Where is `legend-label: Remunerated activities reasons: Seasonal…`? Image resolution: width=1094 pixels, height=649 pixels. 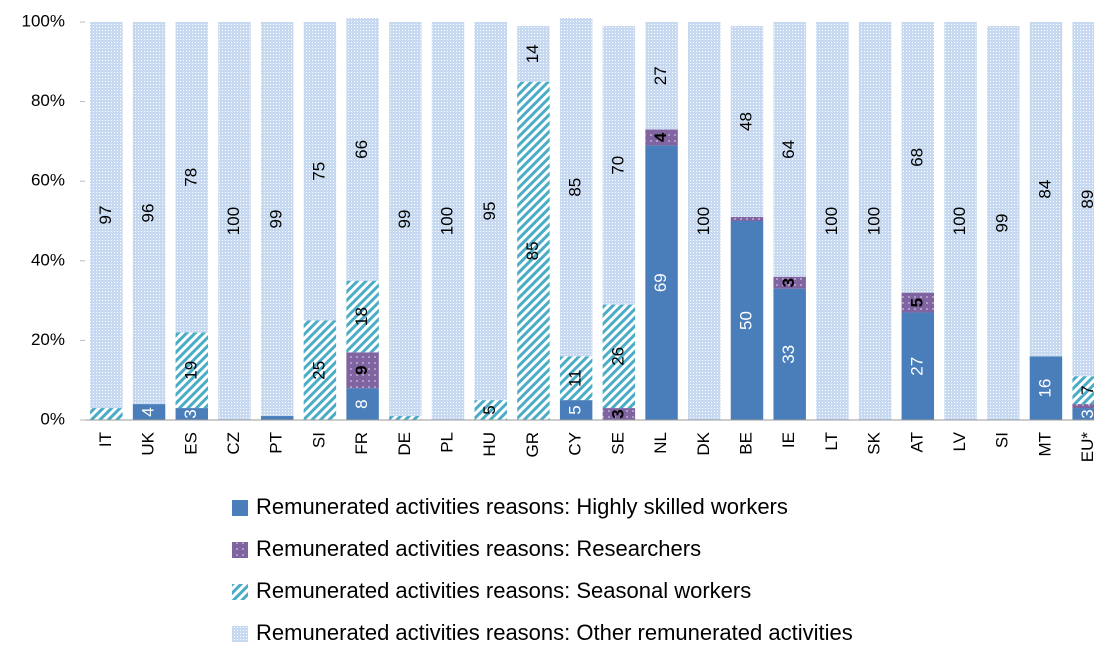 legend-label: Remunerated activities reasons: Seasonal… is located at coordinates (503, 590).